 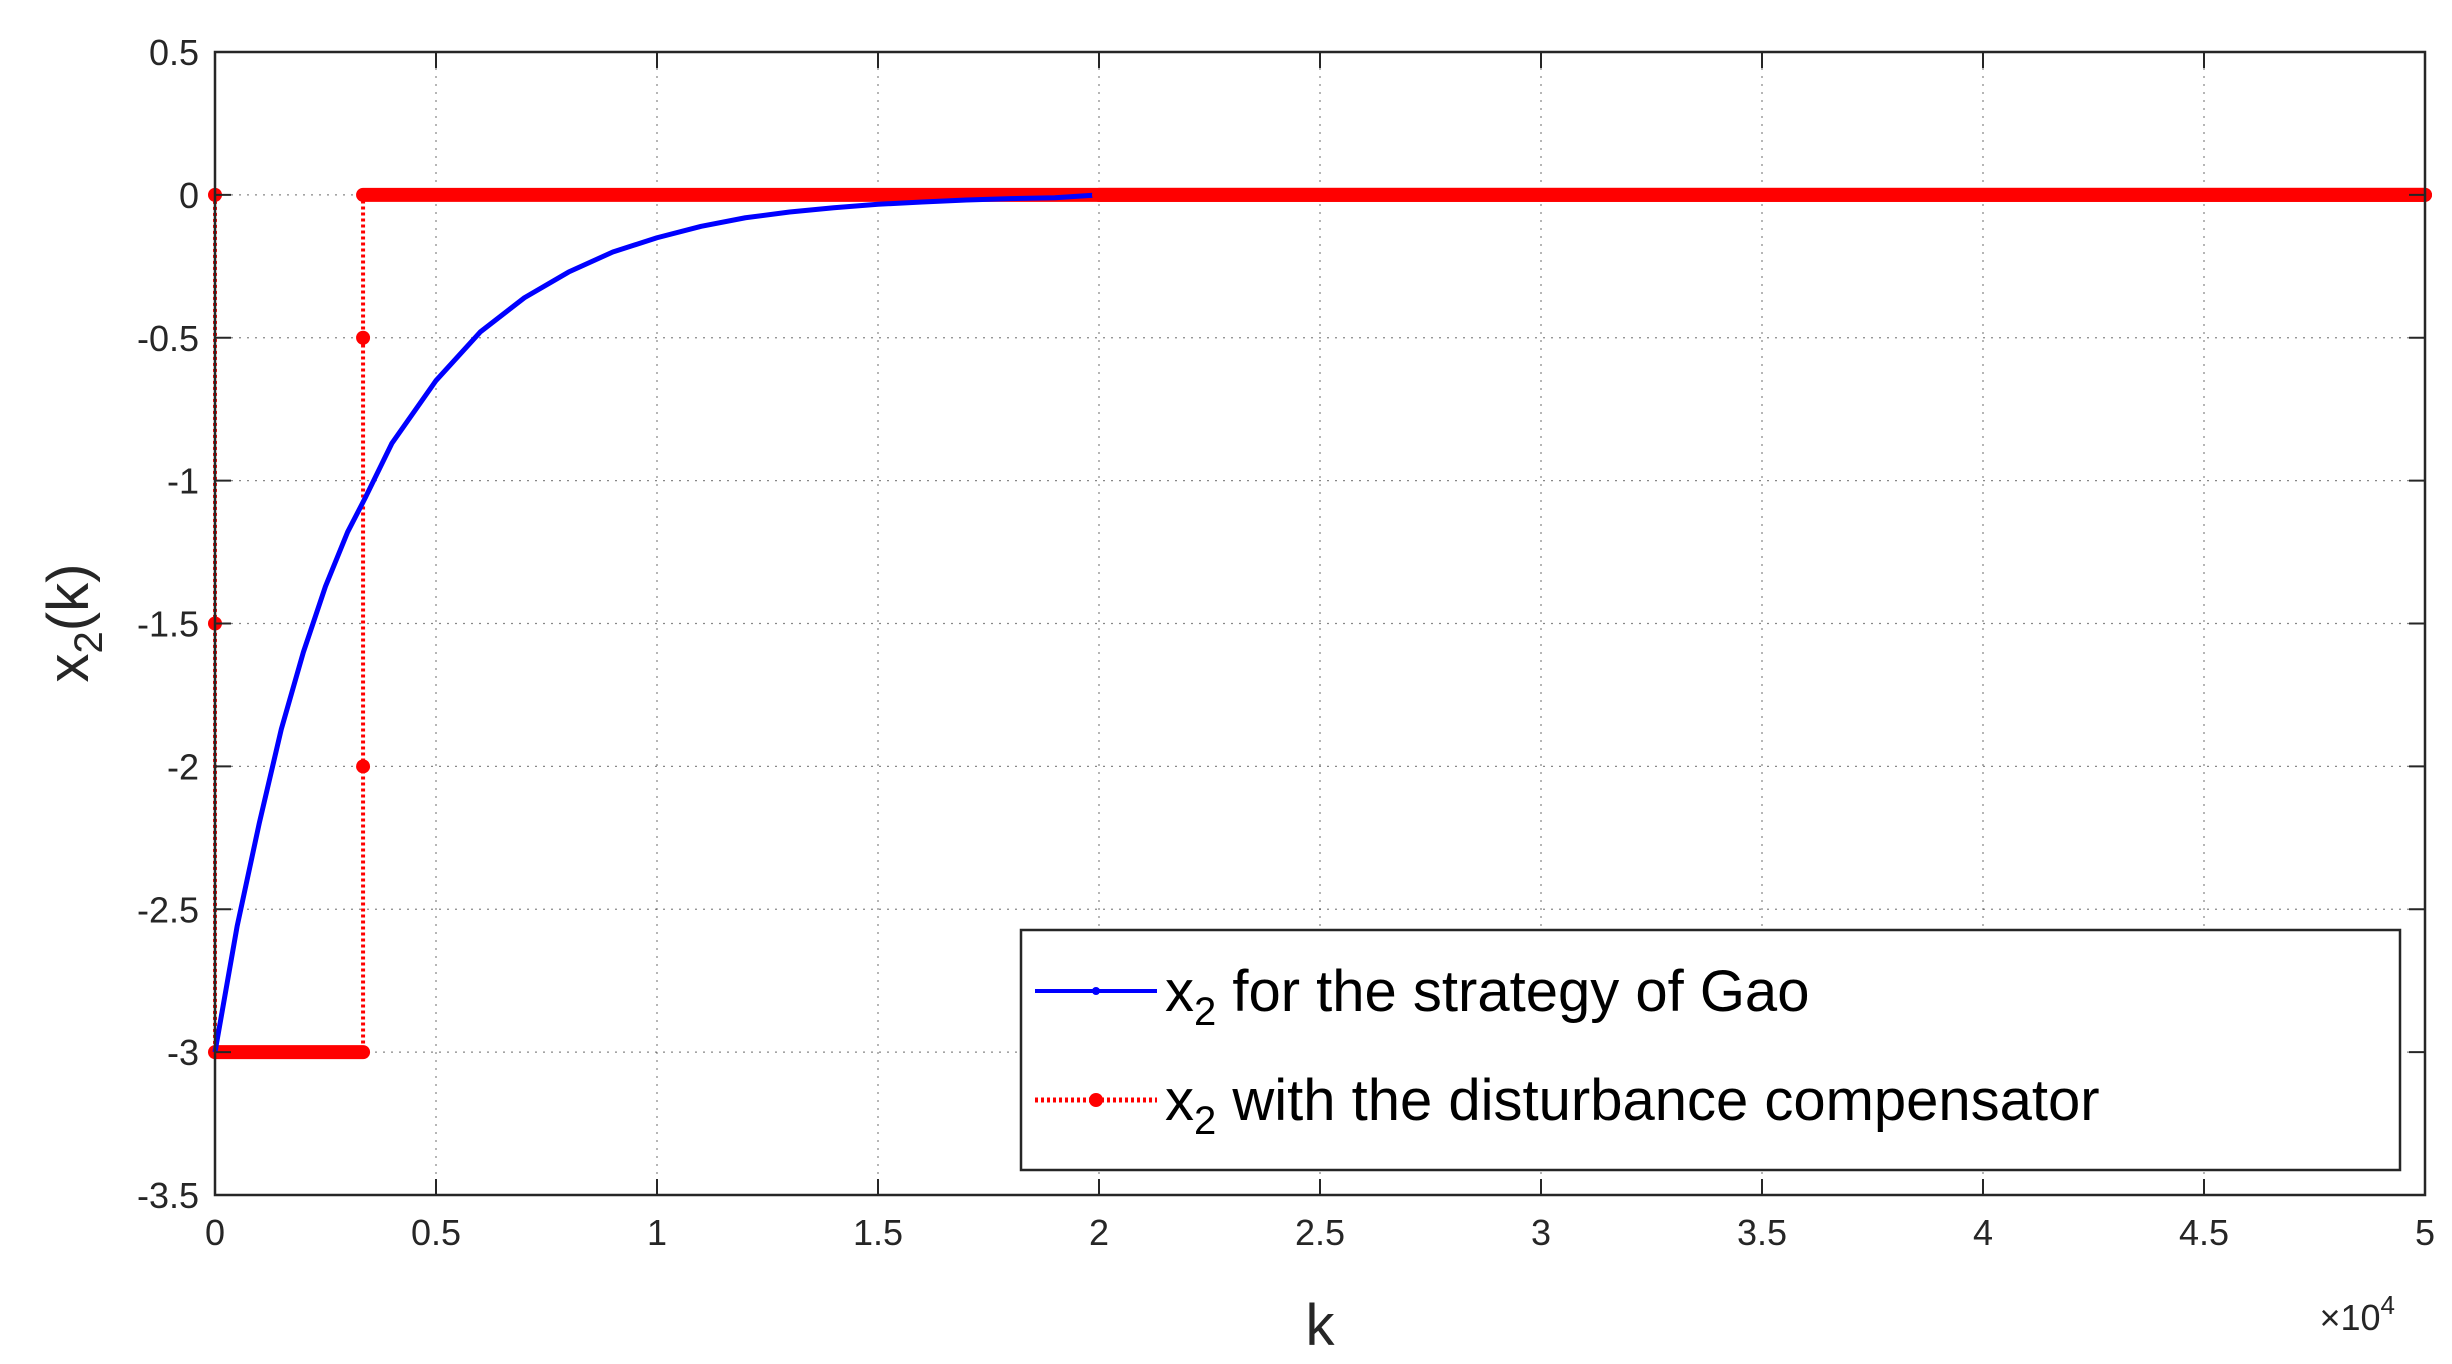 What do you see at coordinates (1205, 1121) in the screenshot?
I see `legend-label-compensator-sub: 2` at bounding box center [1205, 1121].